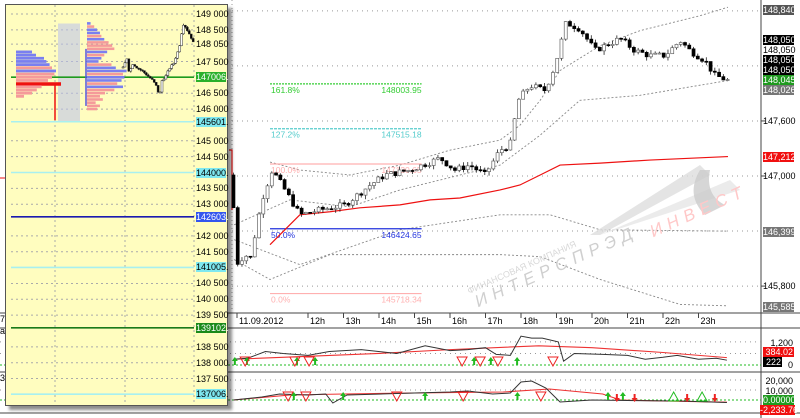  What do you see at coordinates (779, 10) in the screenshot?
I see `price-label-band-top: 148,840` at bounding box center [779, 10].